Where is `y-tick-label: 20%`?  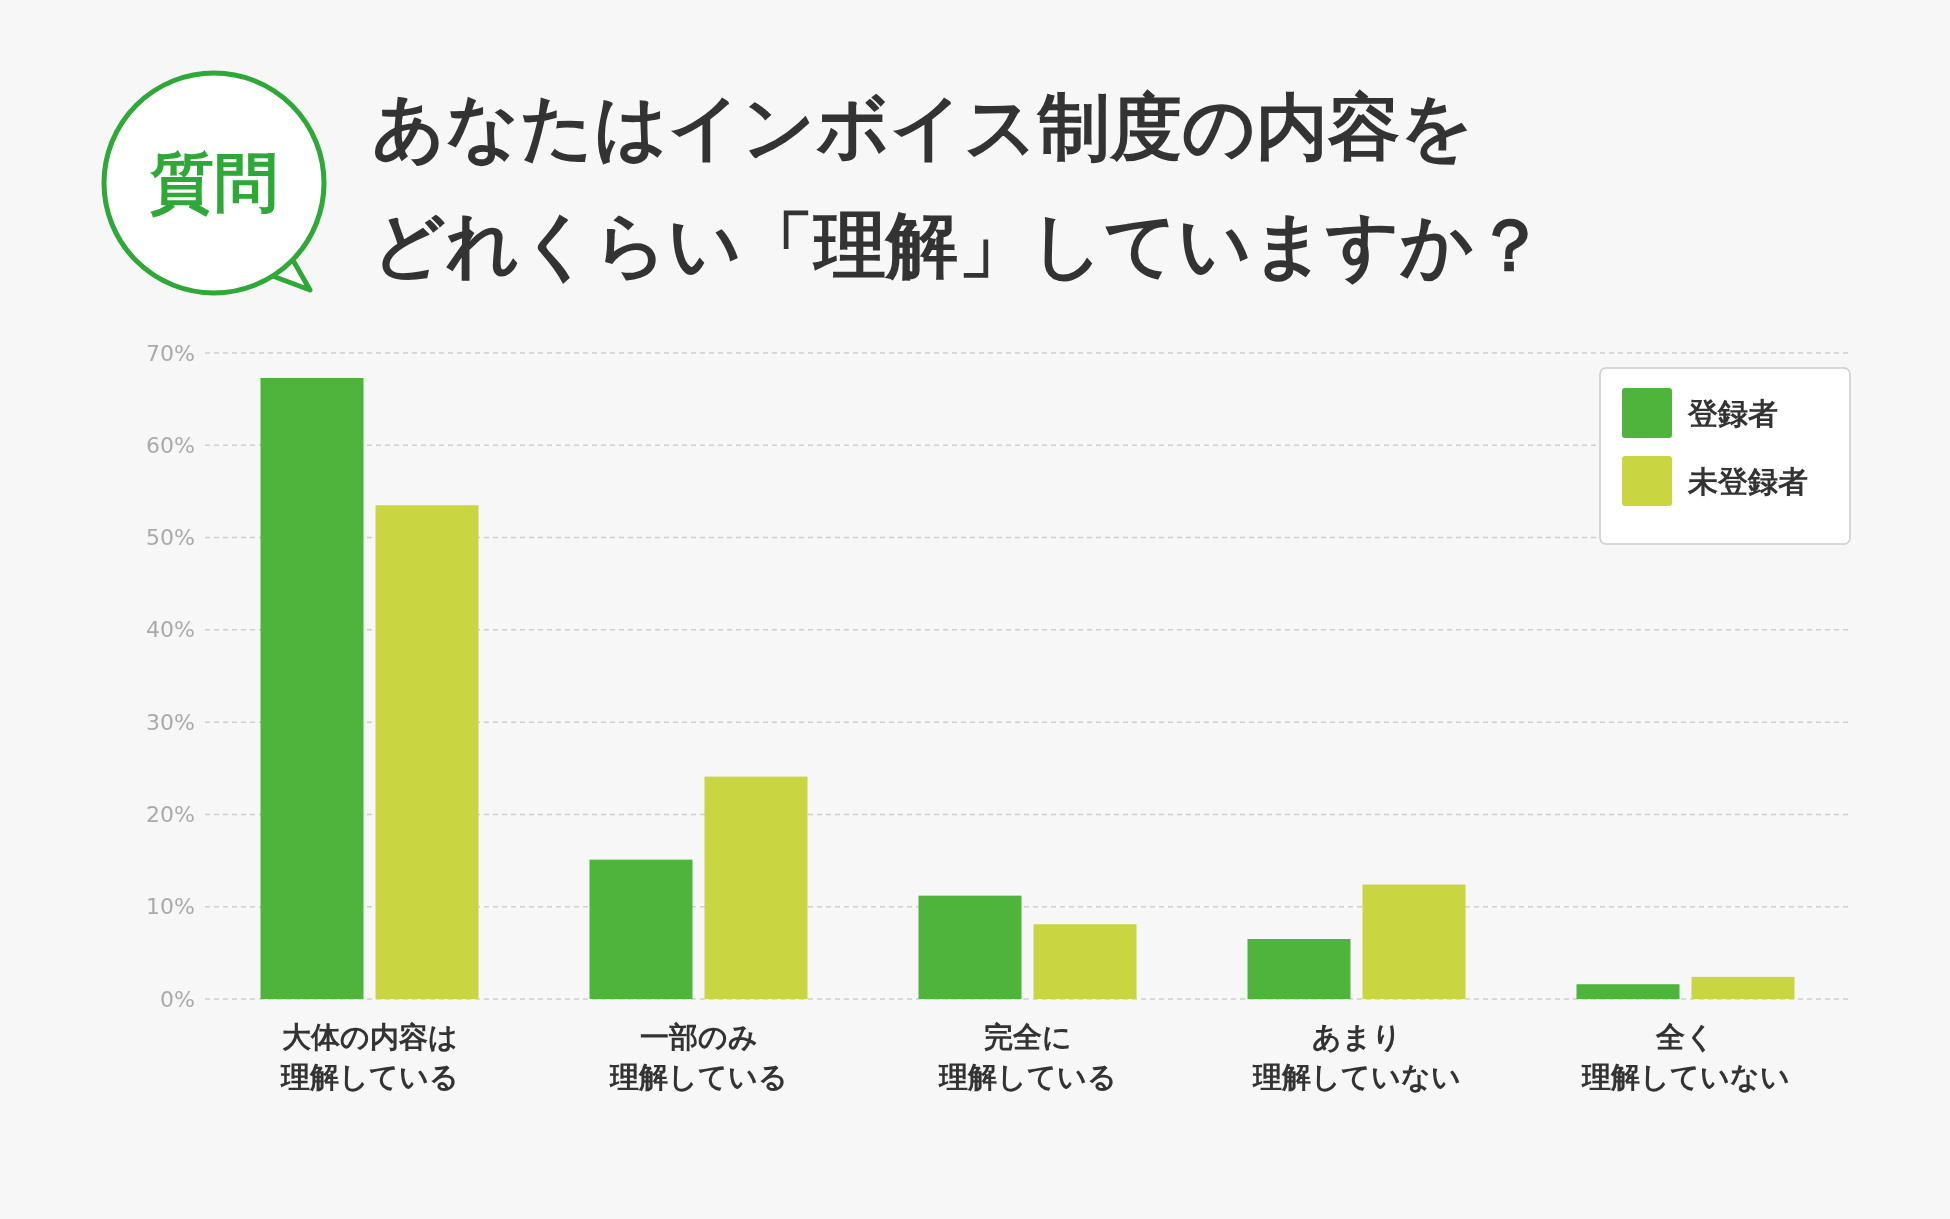 y-tick-label: 20% is located at coordinates (170, 814).